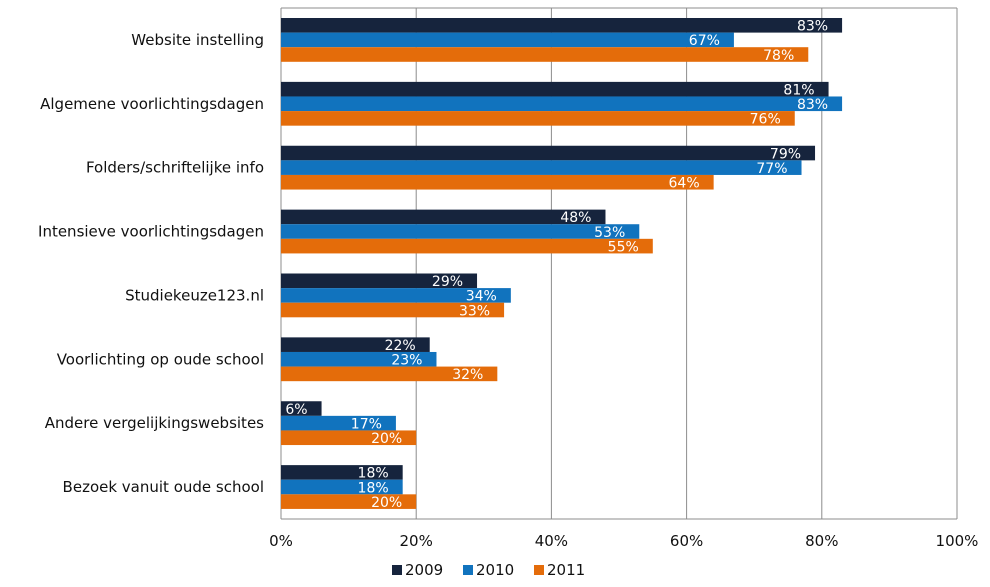 Image resolution: width=990 pixels, height=587 pixels. What do you see at coordinates (424, 570) in the screenshot?
I see `legend-label: 2009` at bounding box center [424, 570].